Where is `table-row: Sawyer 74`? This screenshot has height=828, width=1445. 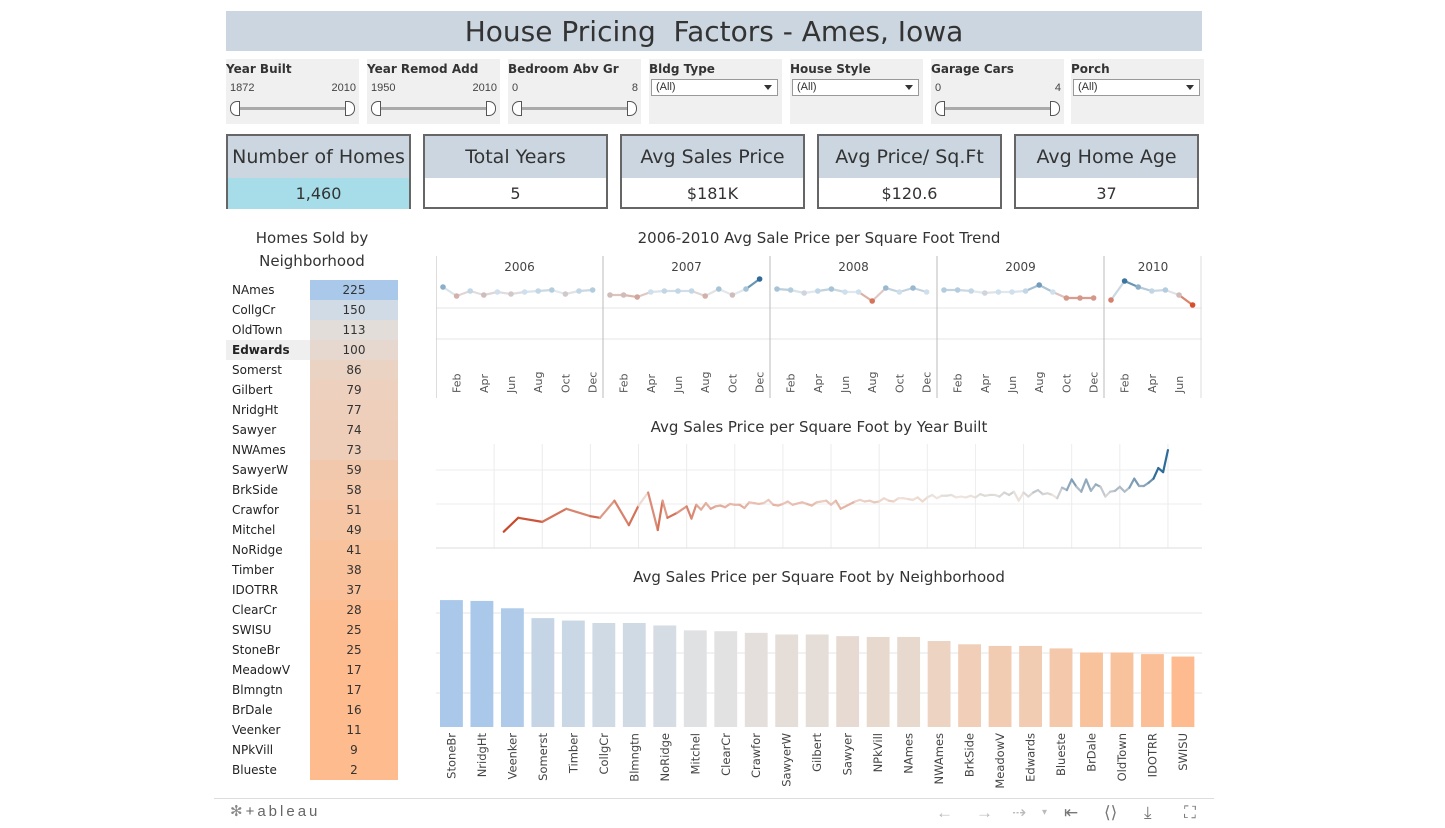 table-row: Sawyer 74 is located at coordinates (312, 430).